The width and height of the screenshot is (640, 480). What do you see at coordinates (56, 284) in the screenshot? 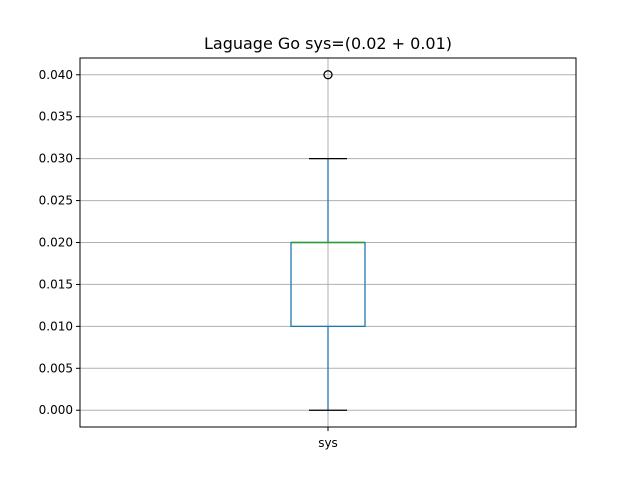
I see `y-tick-label: 0.015` at bounding box center [56, 284].